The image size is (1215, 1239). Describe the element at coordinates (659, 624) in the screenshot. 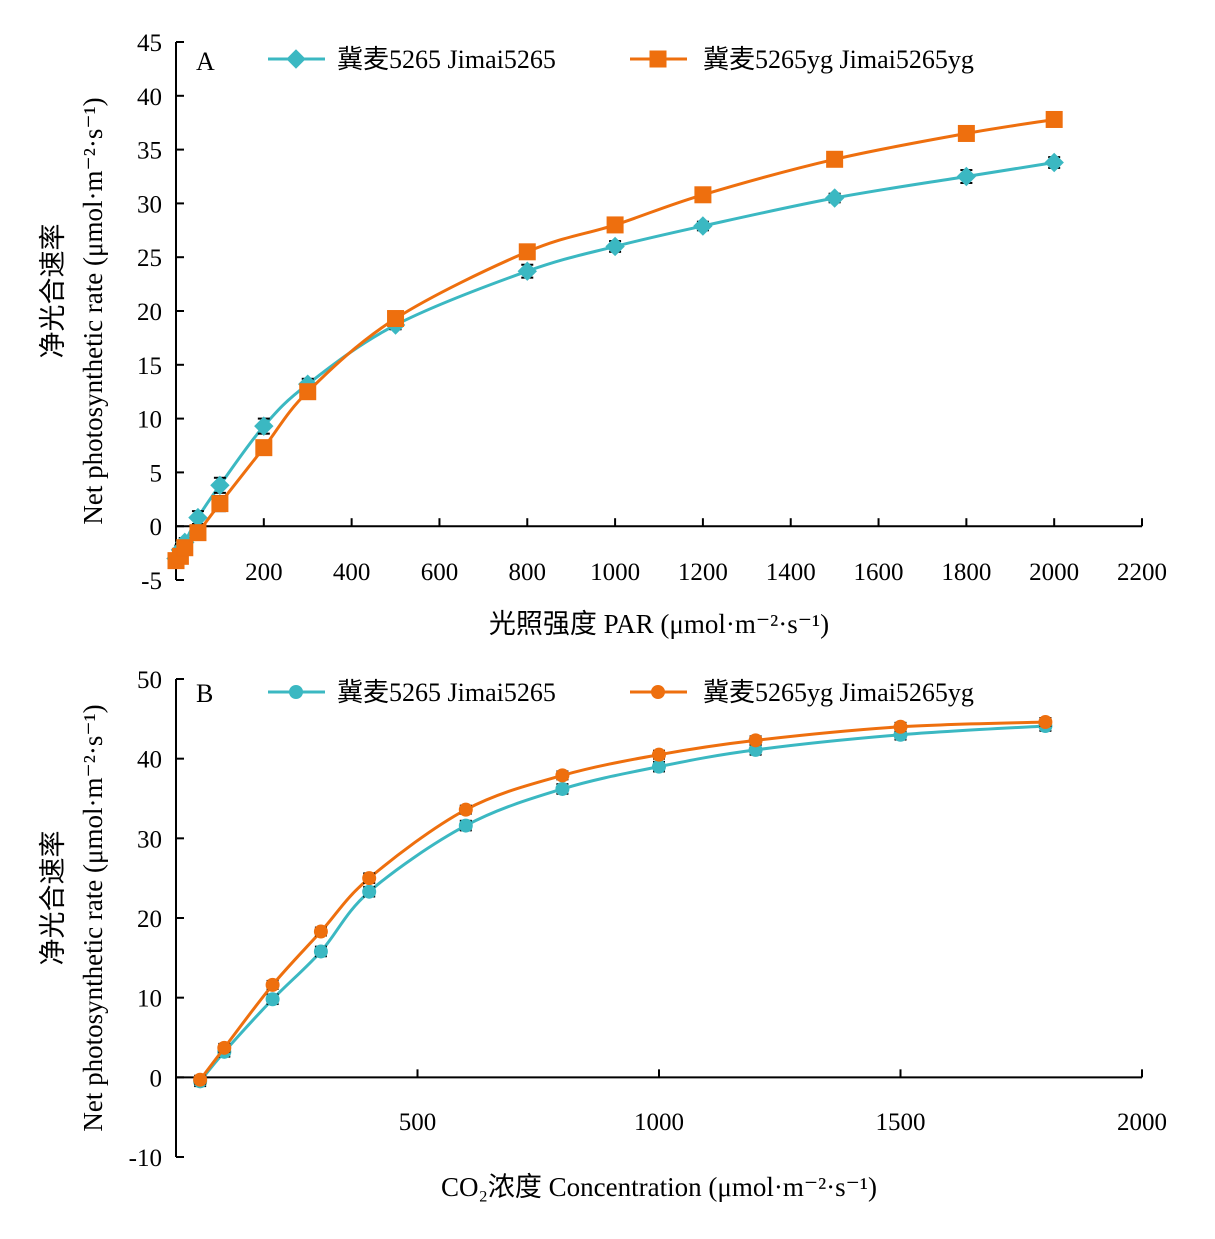

I see `x-axis-label: 光照强度 PAR (μmol·m⁻²·s⁻¹)` at that location.